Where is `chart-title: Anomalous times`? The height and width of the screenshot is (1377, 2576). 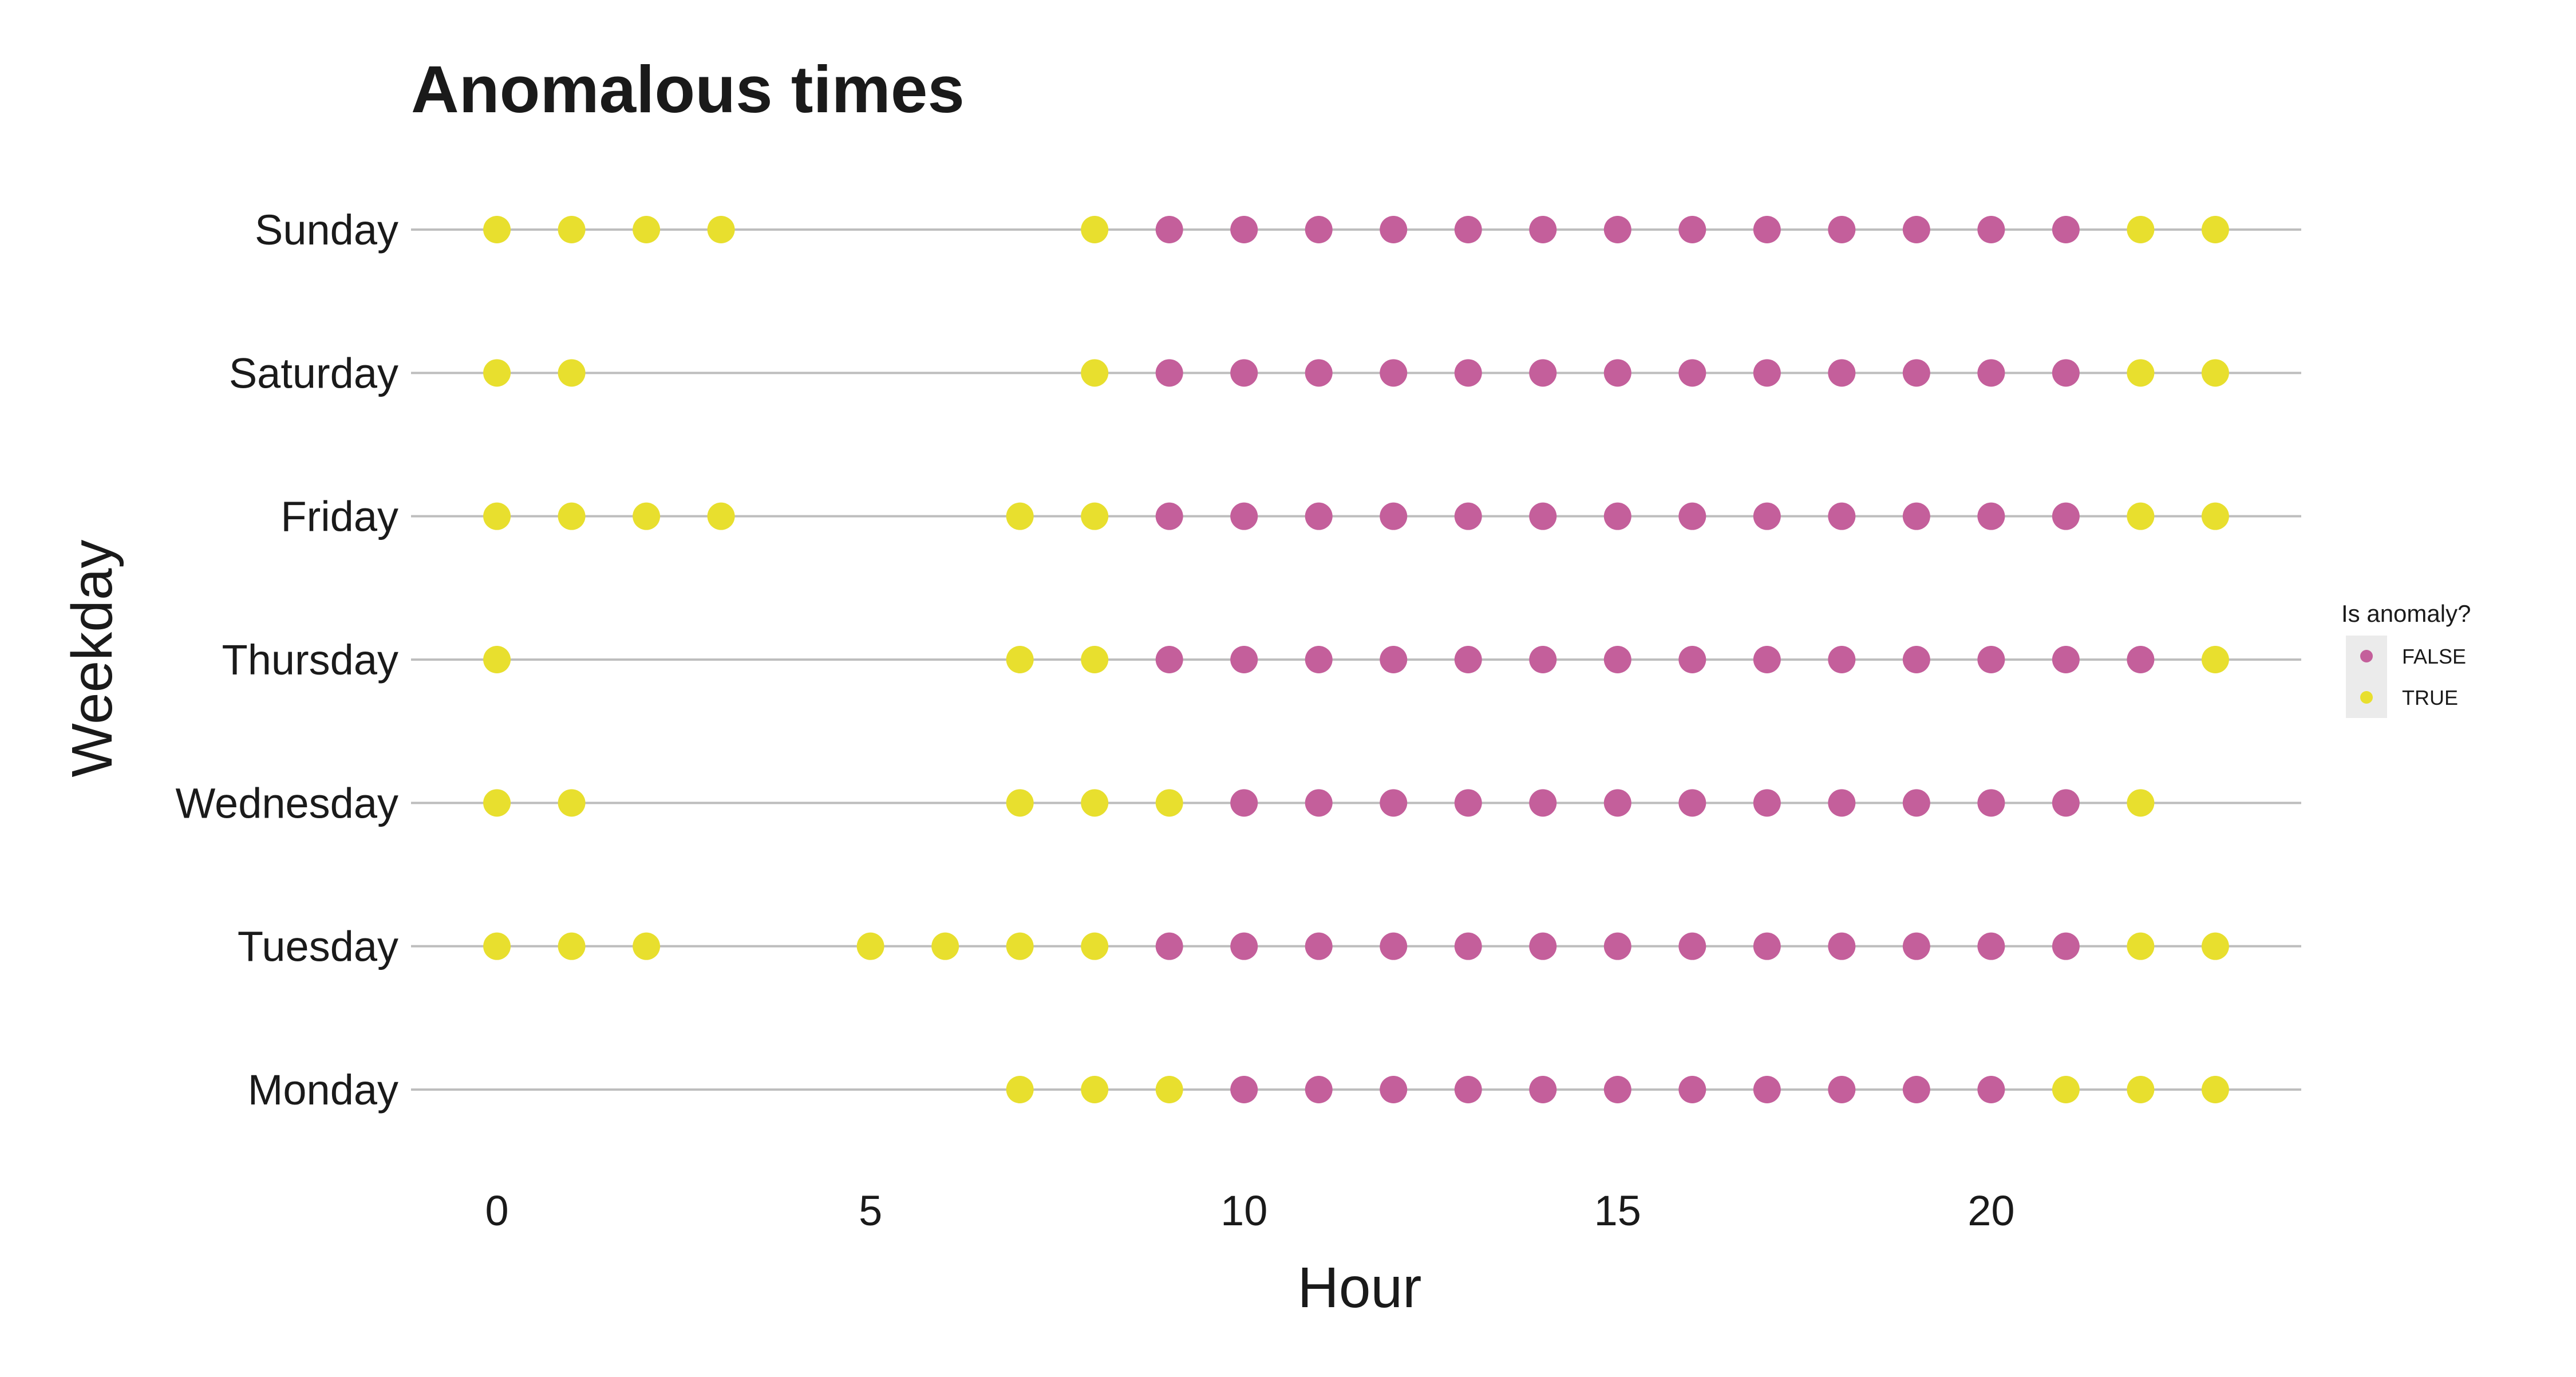 chart-title: Anomalous times is located at coordinates (688, 89).